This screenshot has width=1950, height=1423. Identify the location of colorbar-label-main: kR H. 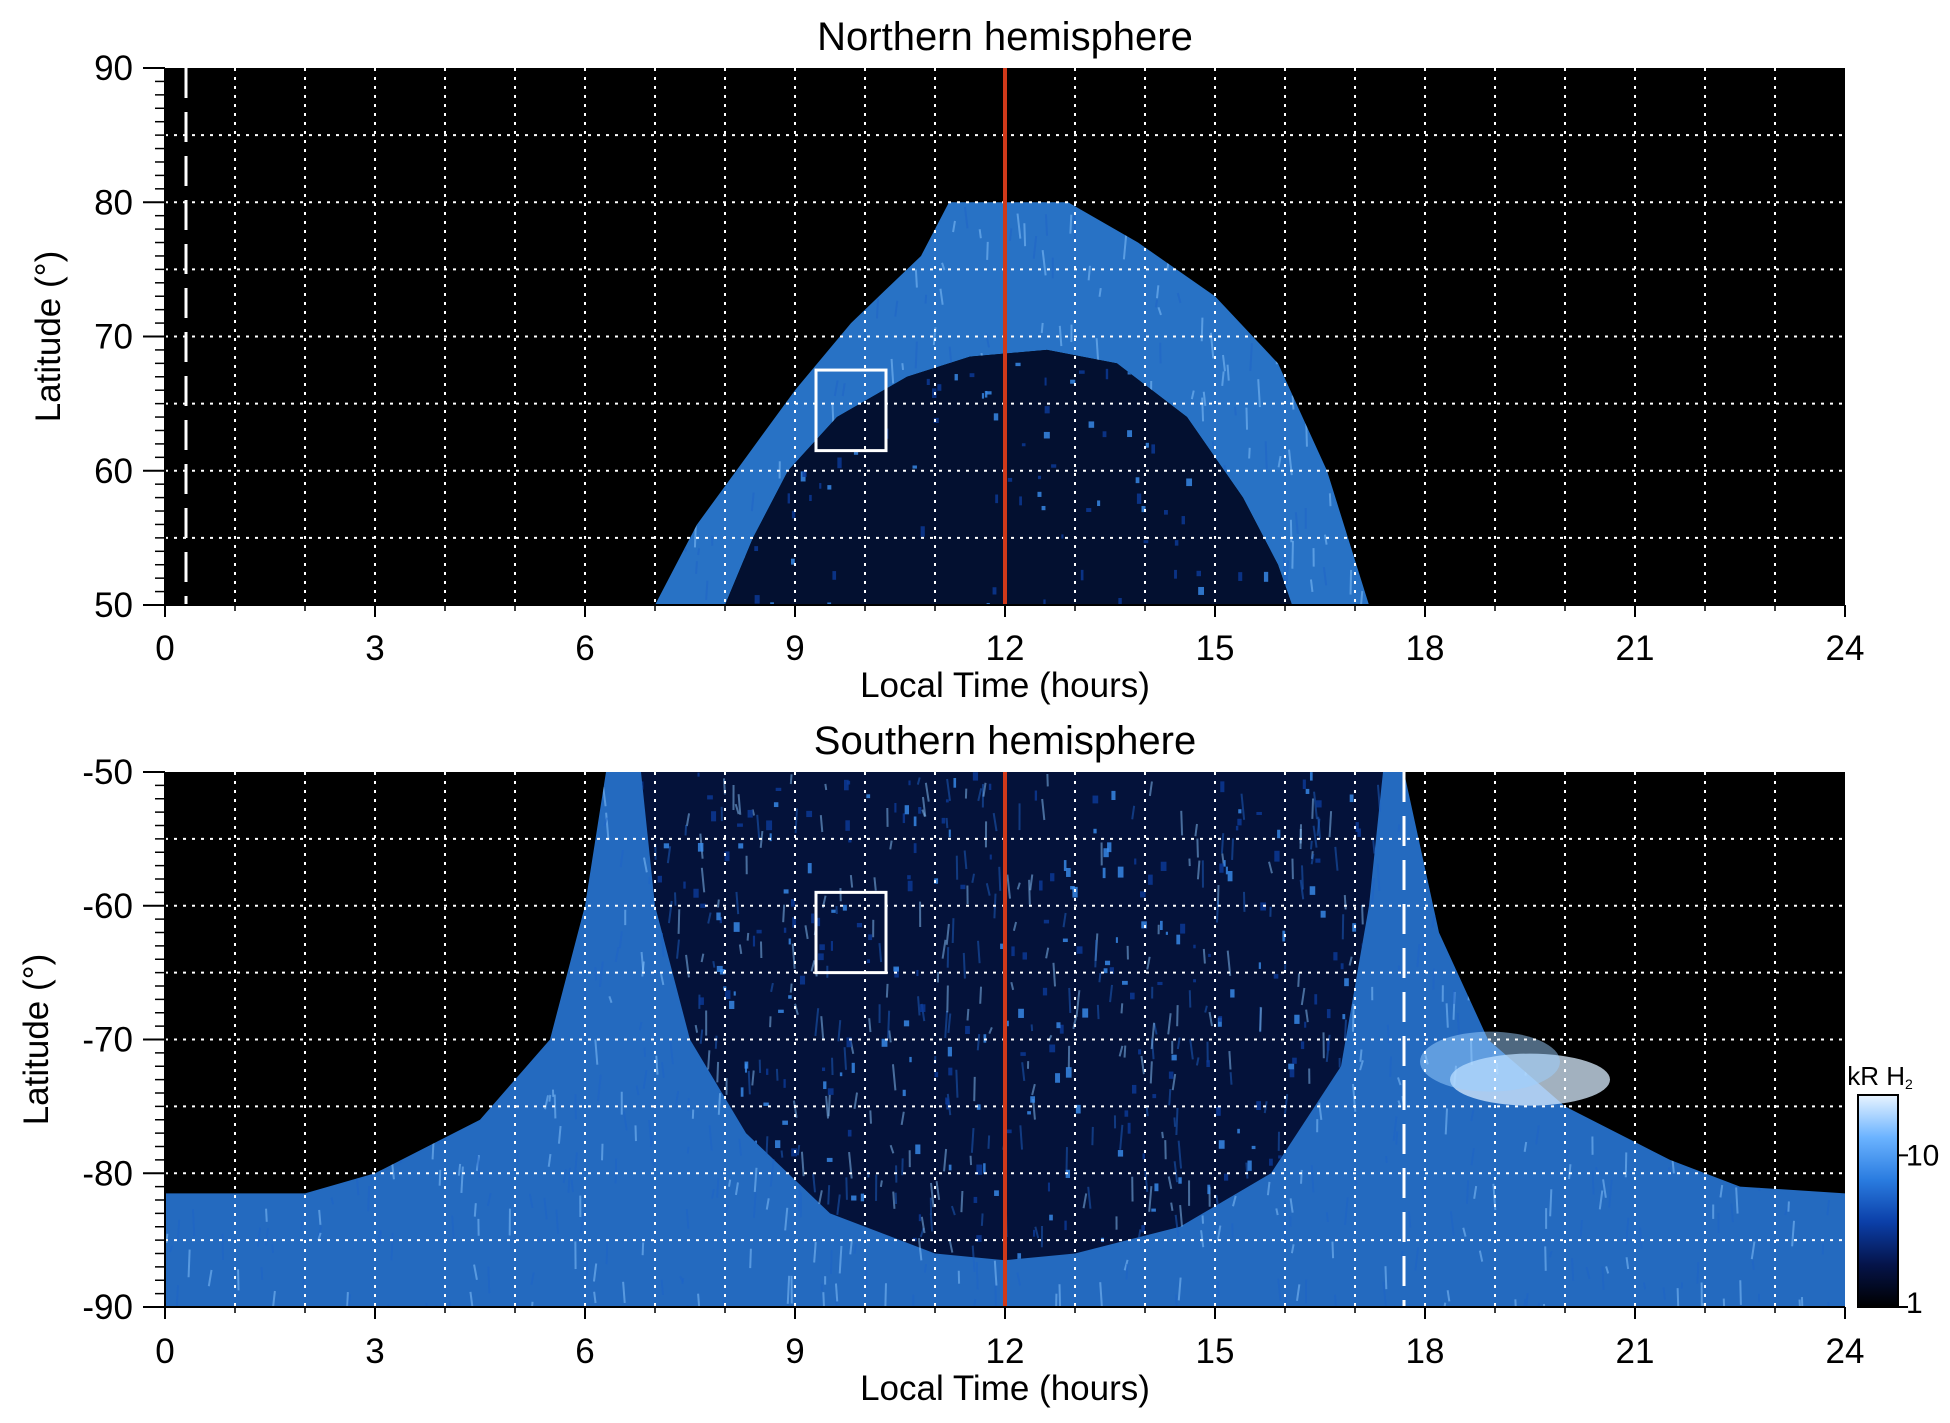
(1876, 1076).